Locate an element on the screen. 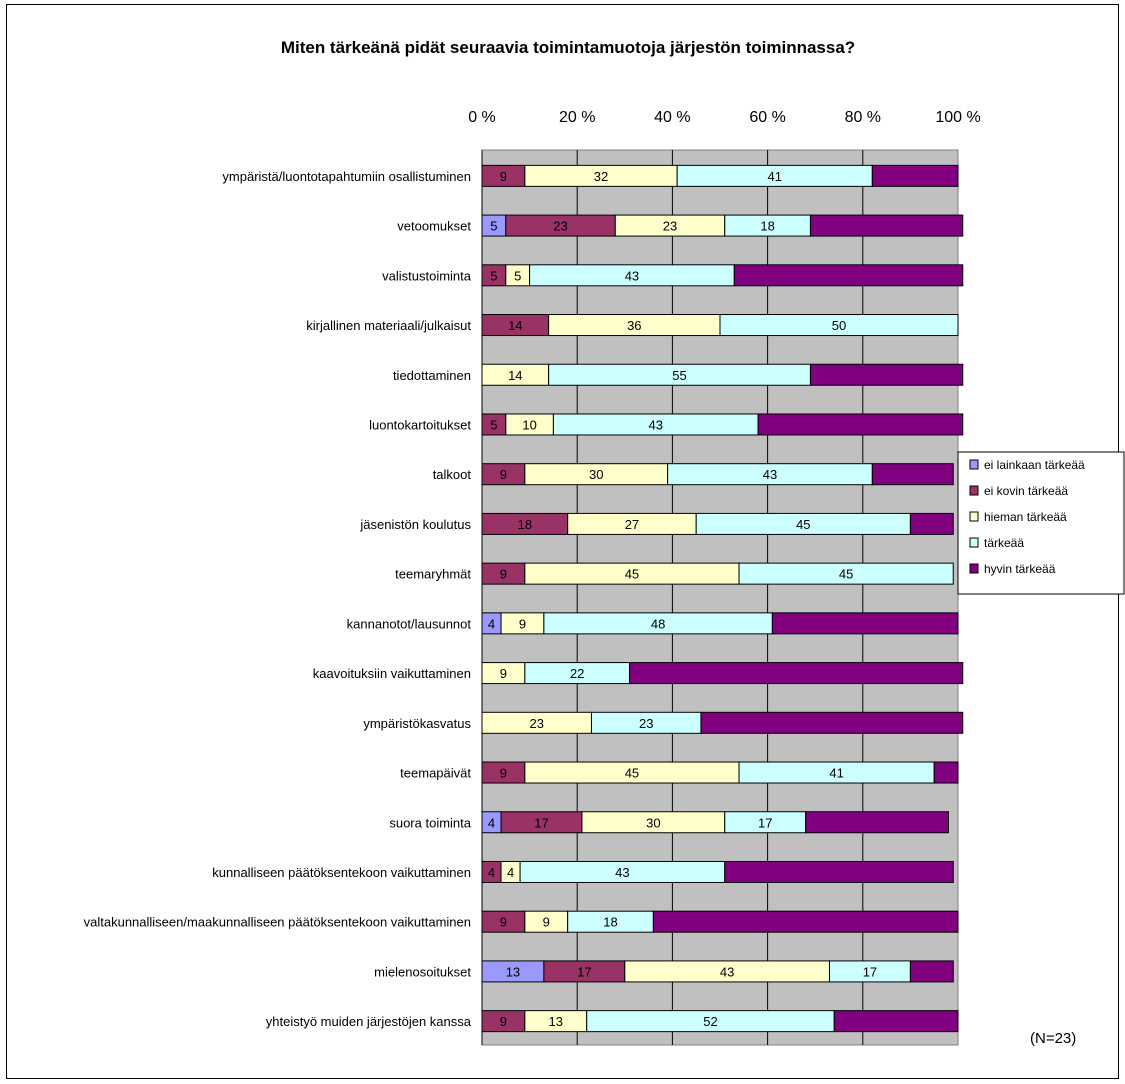 This screenshot has height=1084, width=1125. category-label: suora toiminta is located at coordinates (430, 822).